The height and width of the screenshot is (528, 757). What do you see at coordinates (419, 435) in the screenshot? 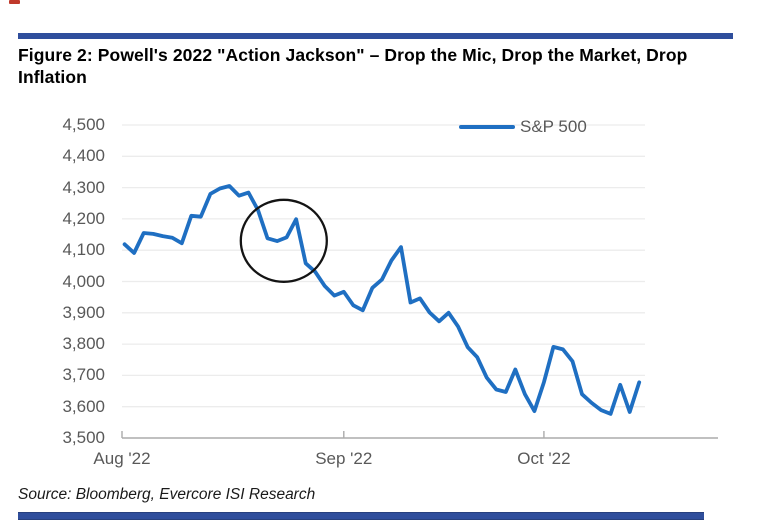
I see `x-axis` at bounding box center [419, 435].